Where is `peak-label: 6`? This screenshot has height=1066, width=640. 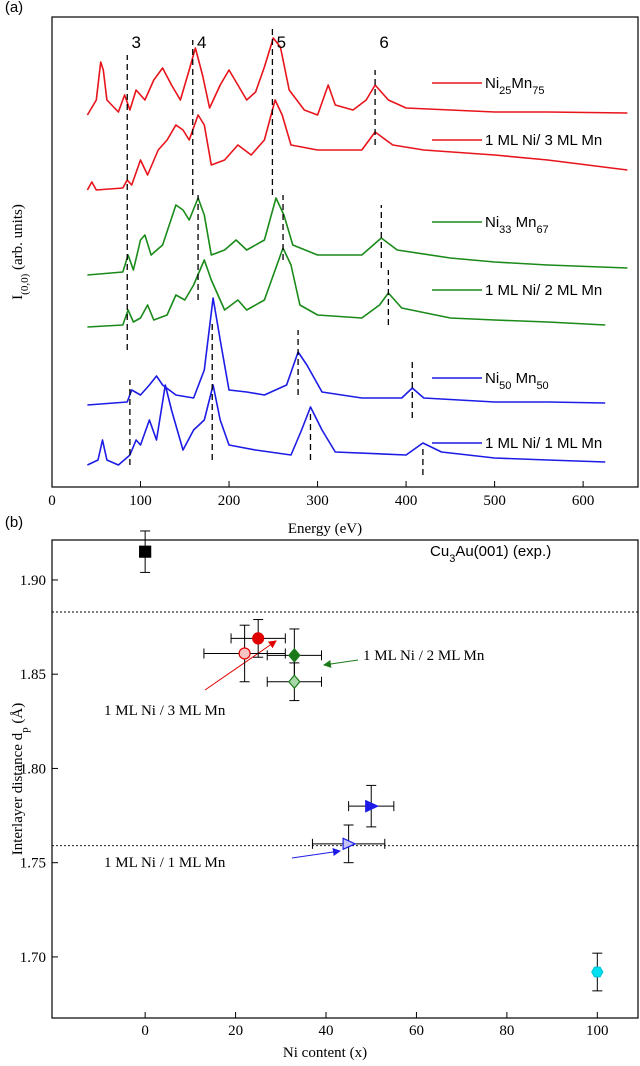 peak-label: 6 is located at coordinates (383, 42).